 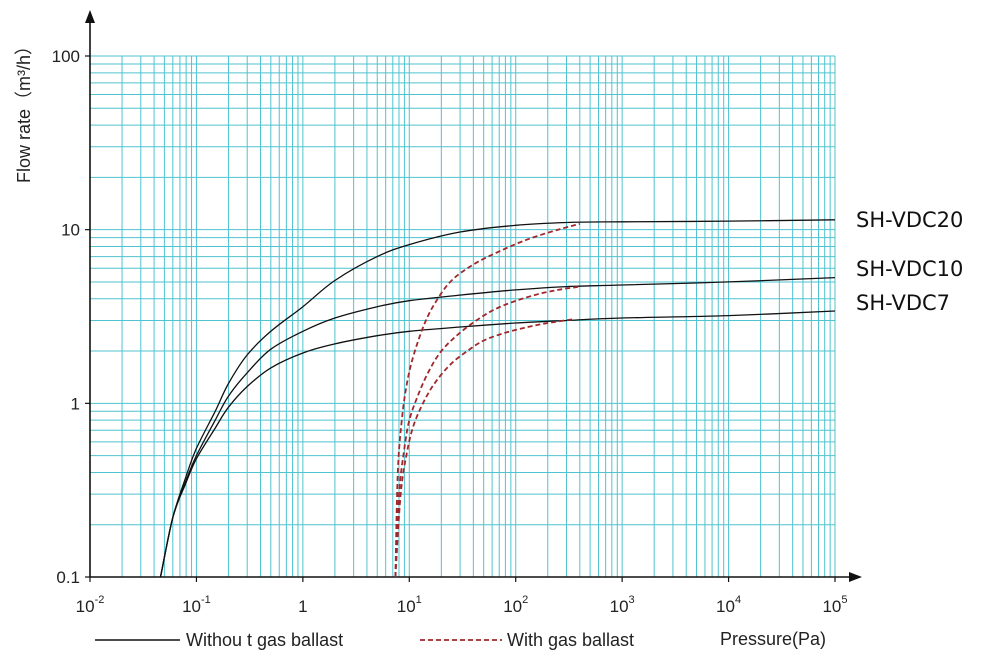 I want to click on curve-with-ballast-sh-vdc10, so click(x=487, y=431).